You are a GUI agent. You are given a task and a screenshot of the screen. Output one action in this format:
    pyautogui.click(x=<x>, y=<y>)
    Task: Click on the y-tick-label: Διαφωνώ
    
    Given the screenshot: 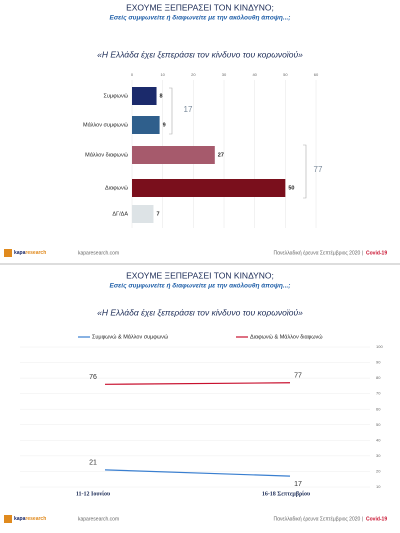 What is the action you would take?
    pyautogui.click(x=117, y=187)
    